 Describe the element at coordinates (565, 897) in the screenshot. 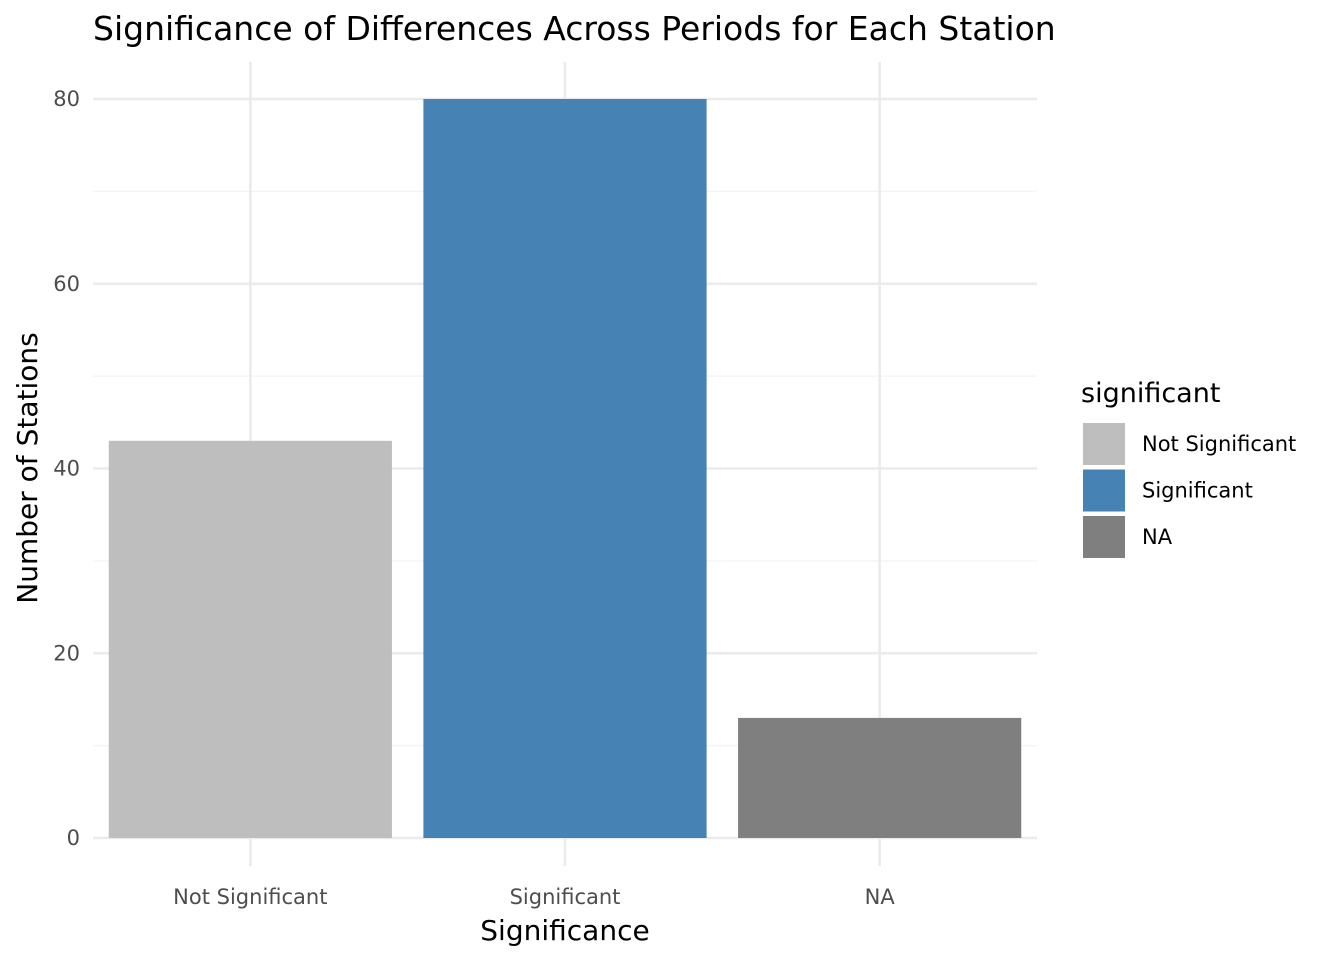

I see `x-tick-label: Significant` at that location.